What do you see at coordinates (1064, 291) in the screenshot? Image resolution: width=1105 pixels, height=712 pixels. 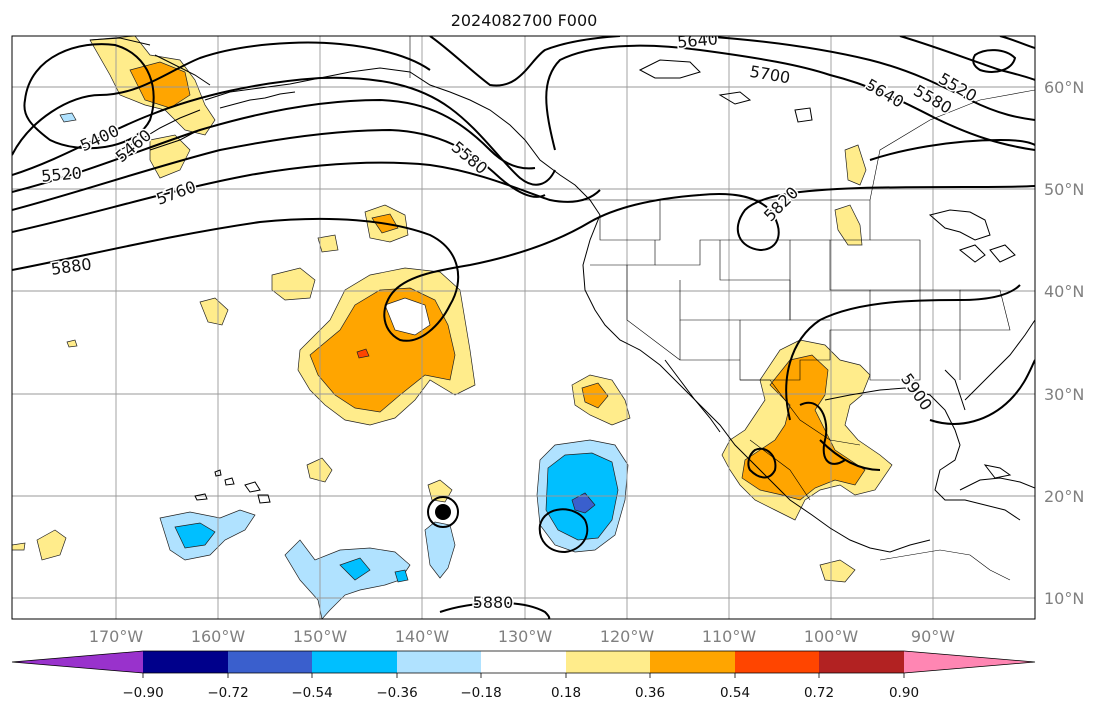 I see `lat-label: 40°N` at bounding box center [1064, 291].